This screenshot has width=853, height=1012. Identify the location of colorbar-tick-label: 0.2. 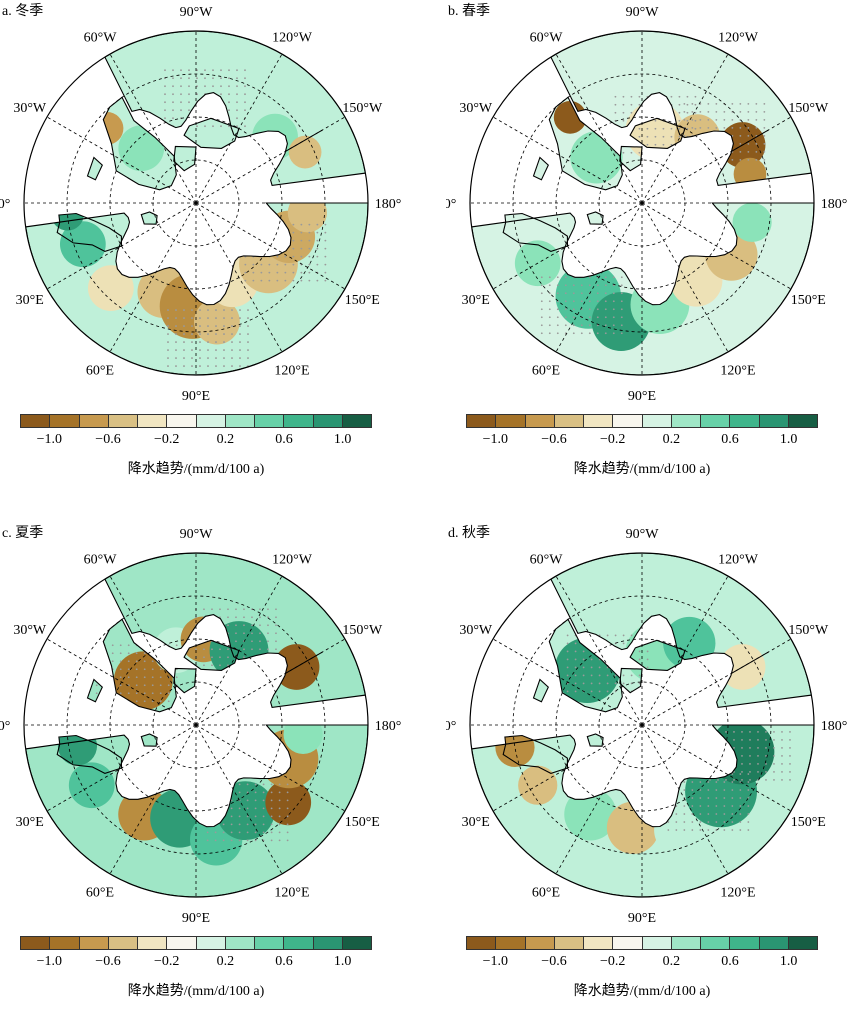
(671, 439).